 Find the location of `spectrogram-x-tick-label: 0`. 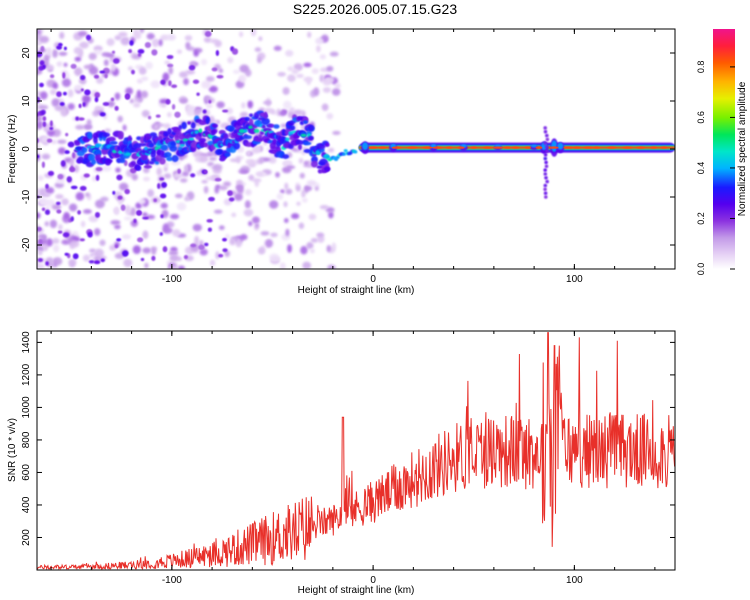

spectrogram-x-tick-label: 0 is located at coordinates (373, 279).